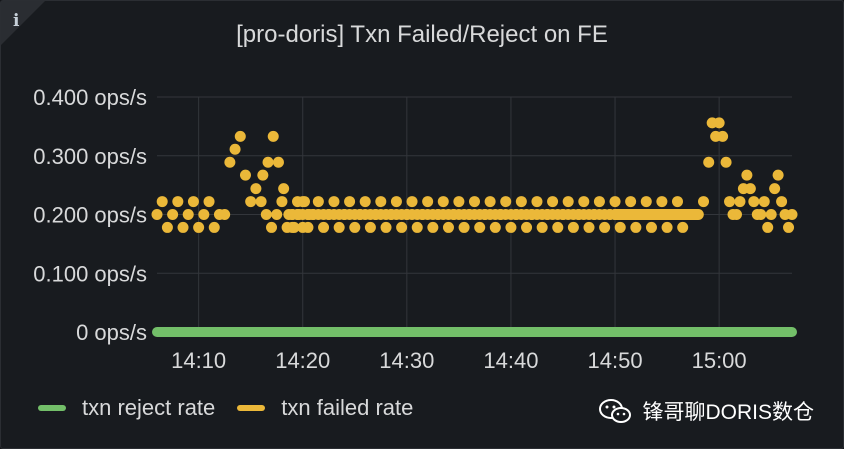 The width and height of the screenshot is (844, 449). What do you see at coordinates (406, 360) in the screenshot?
I see `x-tick-label: 14:30` at bounding box center [406, 360].